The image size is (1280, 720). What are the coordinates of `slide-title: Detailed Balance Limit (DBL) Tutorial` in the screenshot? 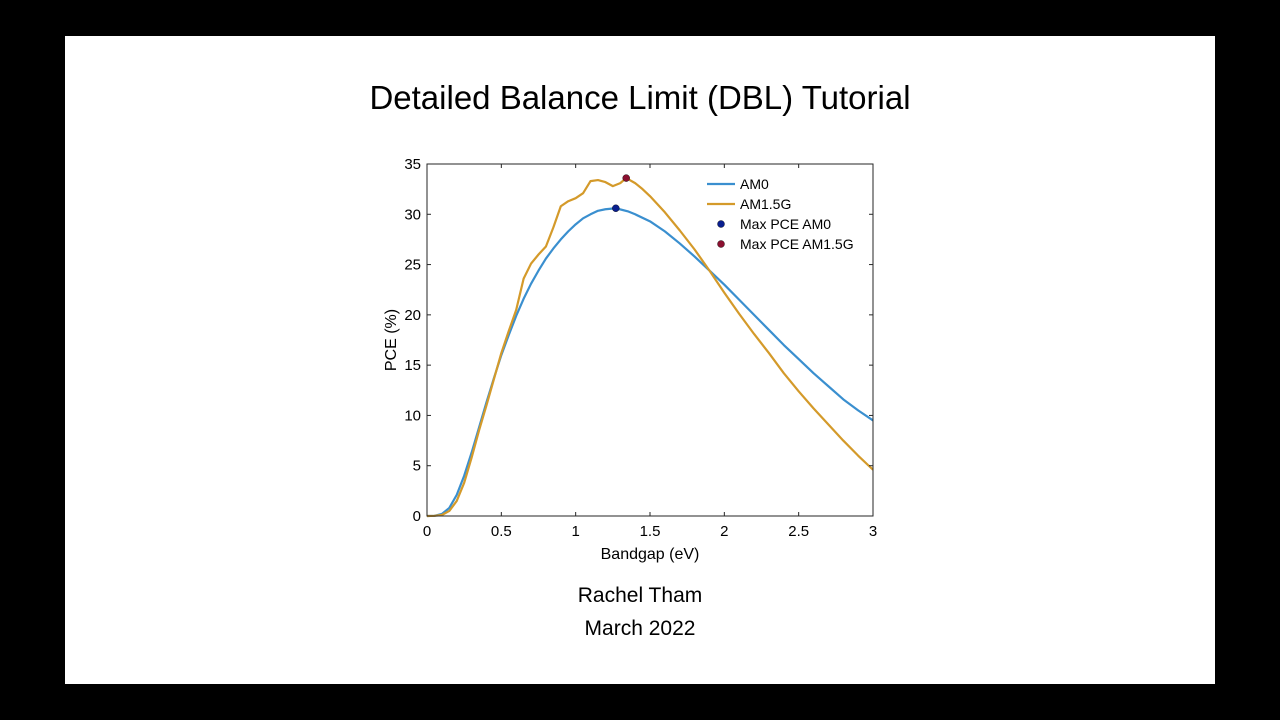 It's located at (640, 97).